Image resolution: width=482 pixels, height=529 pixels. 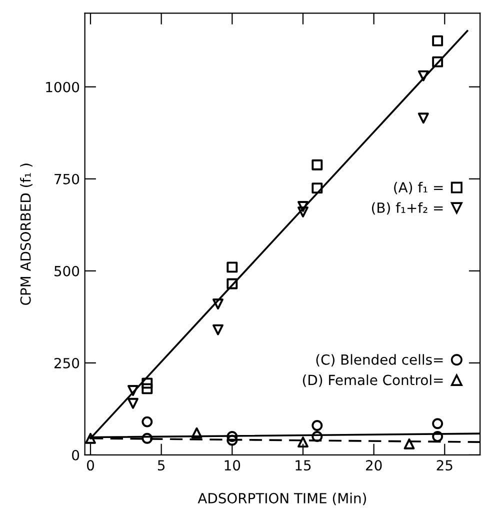 What do you see at coordinates (374, 465) in the screenshot?
I see `x-tick-label: 20` at bounding box center [374, 465].